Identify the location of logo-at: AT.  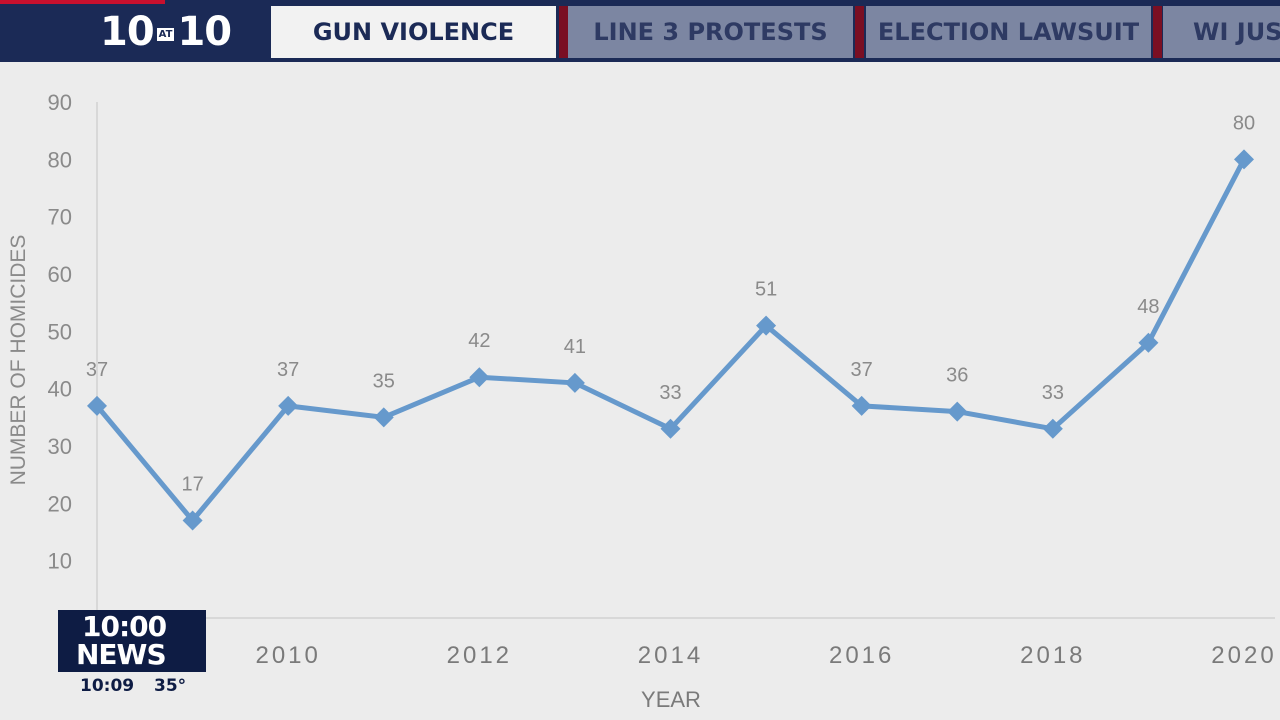
(165, 34).